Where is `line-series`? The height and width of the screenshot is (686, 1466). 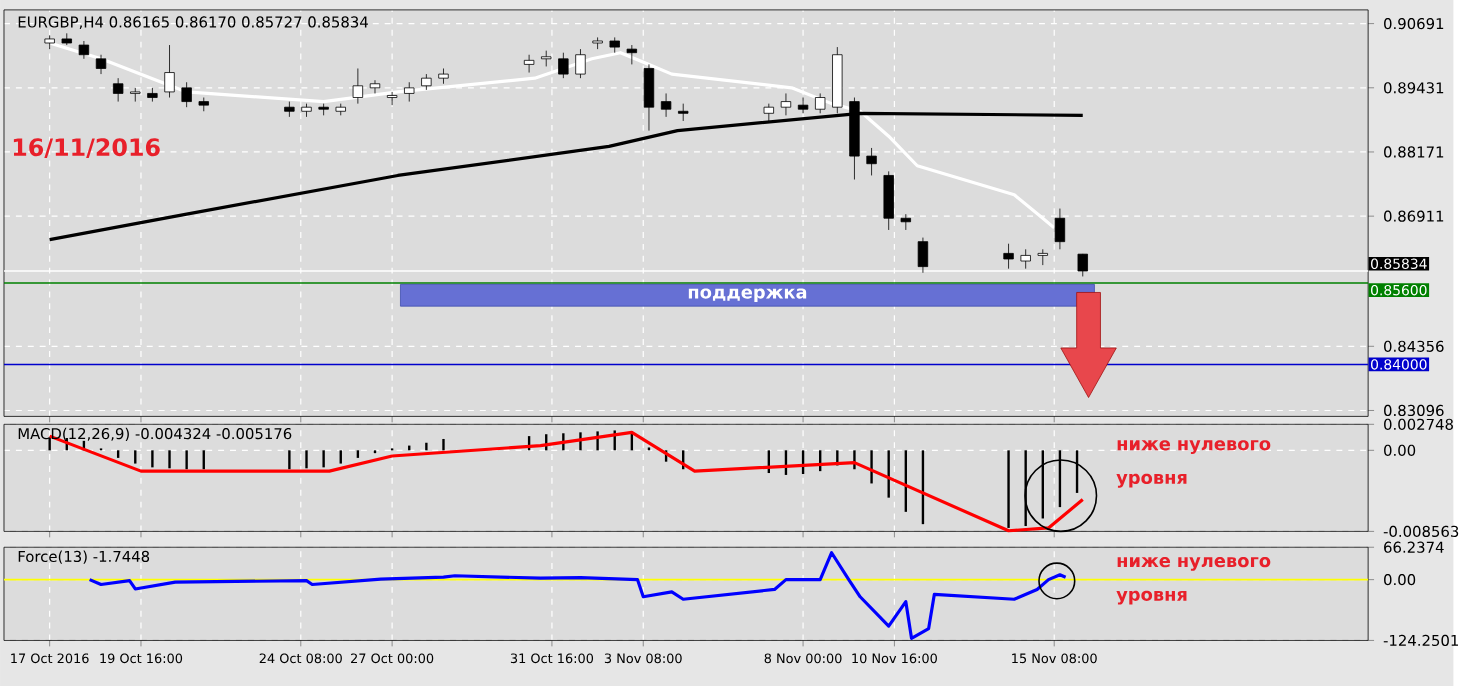
line-series is located at coordinates (578, 595).